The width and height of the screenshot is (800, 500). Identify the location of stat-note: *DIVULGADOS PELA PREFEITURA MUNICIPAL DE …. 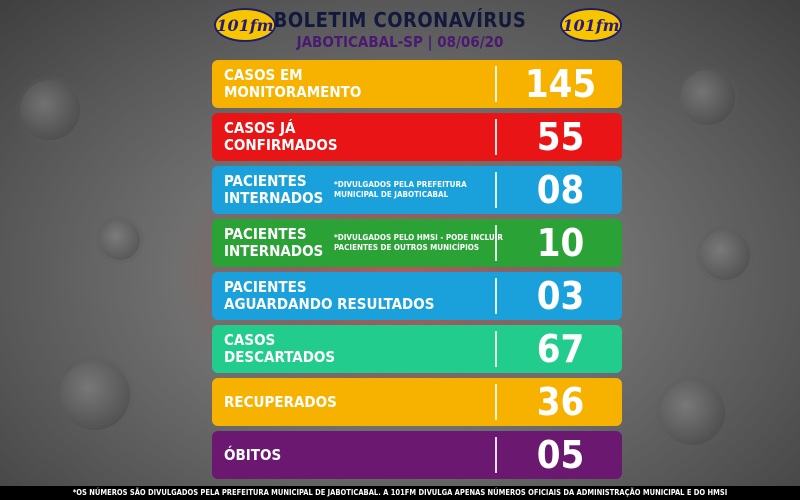
(400, 190).